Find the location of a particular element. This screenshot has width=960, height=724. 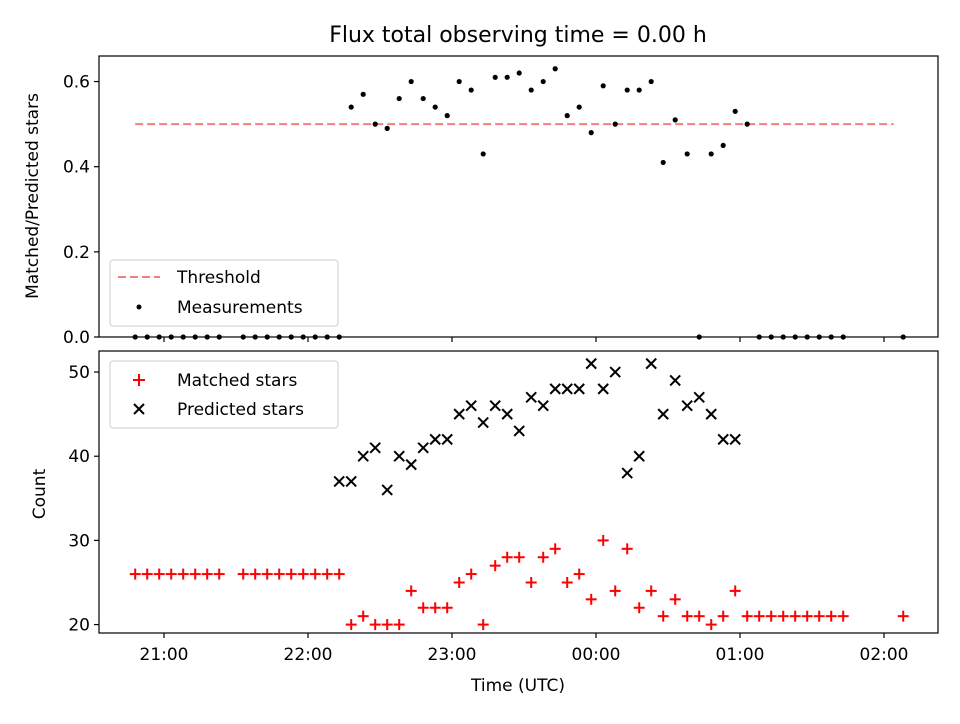

legend-predicted-label: Predicted stars is located at coordinates (240, 410).